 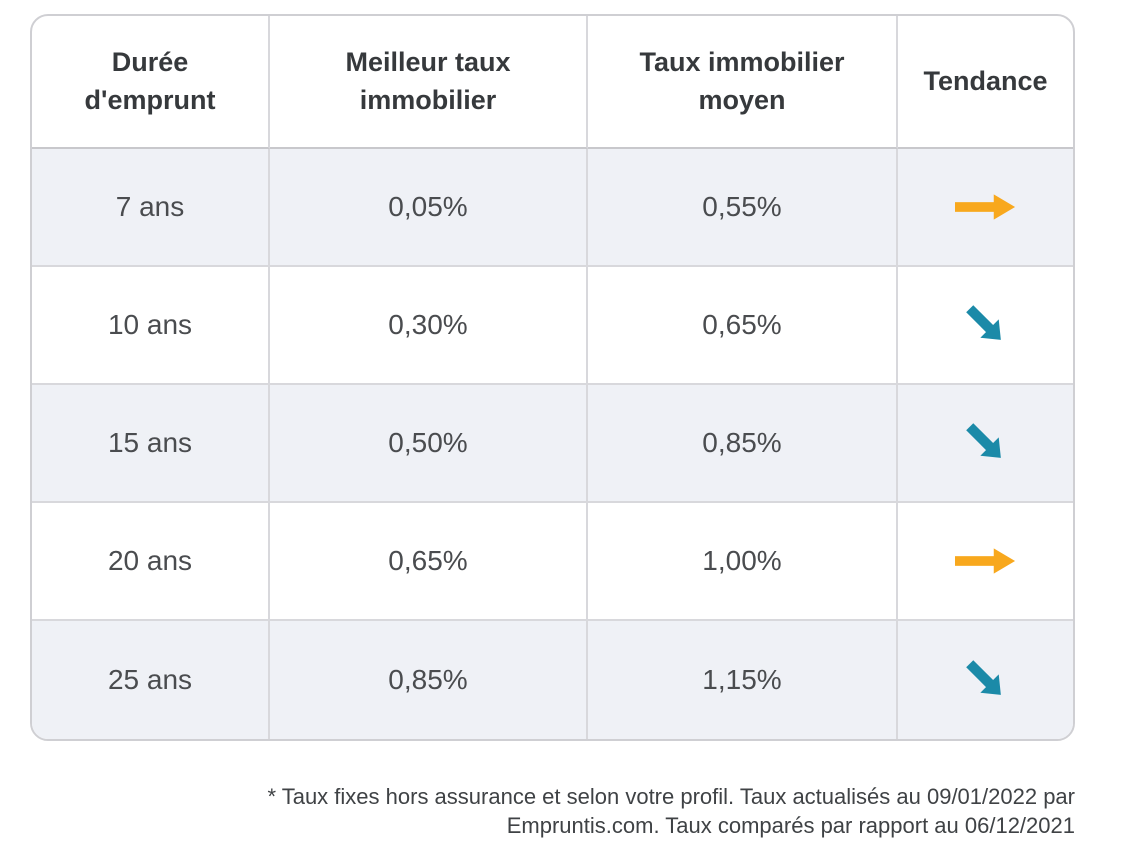 I want to click on cell-best-rate: 0,05%, so click(x=429, y=208).